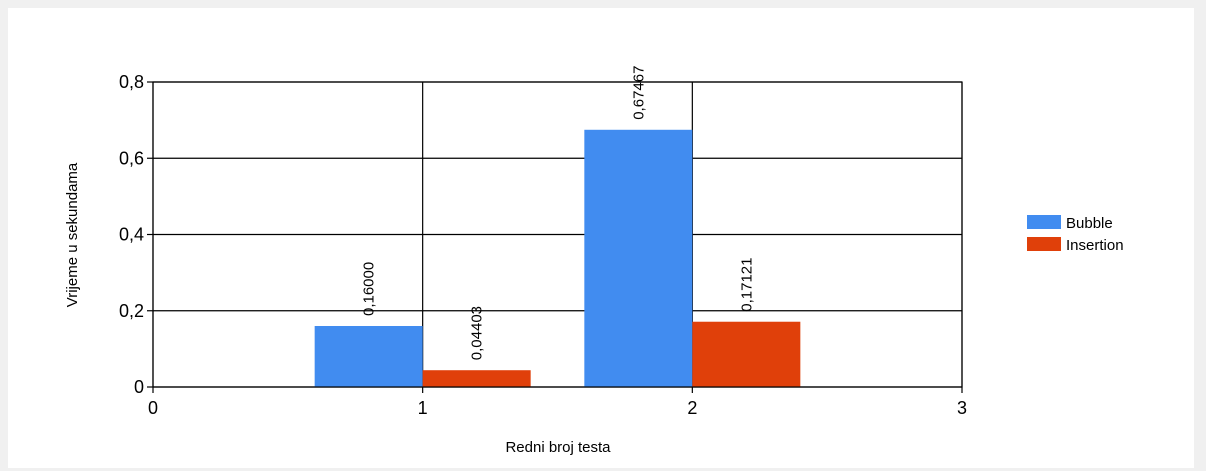 Image resolution: width=1206 pixels, height=471 pixels. I want to click on data-label: 0,16000, so click(369, 289).